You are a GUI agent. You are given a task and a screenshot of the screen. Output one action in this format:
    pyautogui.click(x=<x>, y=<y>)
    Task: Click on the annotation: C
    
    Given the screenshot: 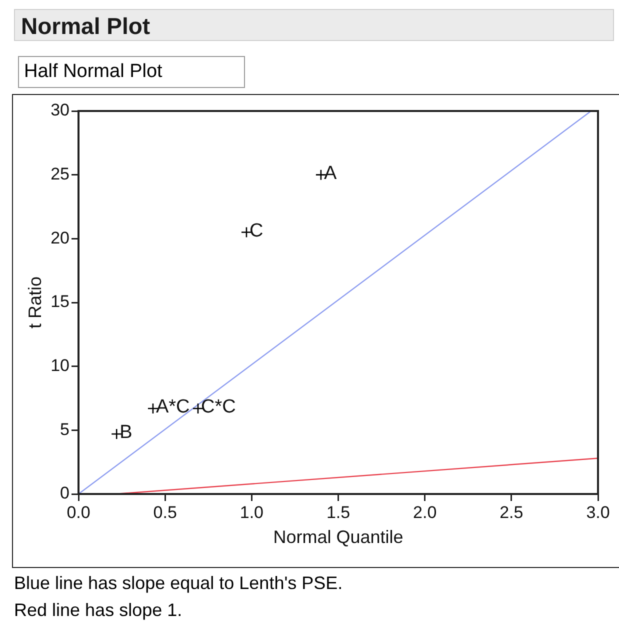 What is the action you would take?
    pyautogui.click(x=256, y=231)
    